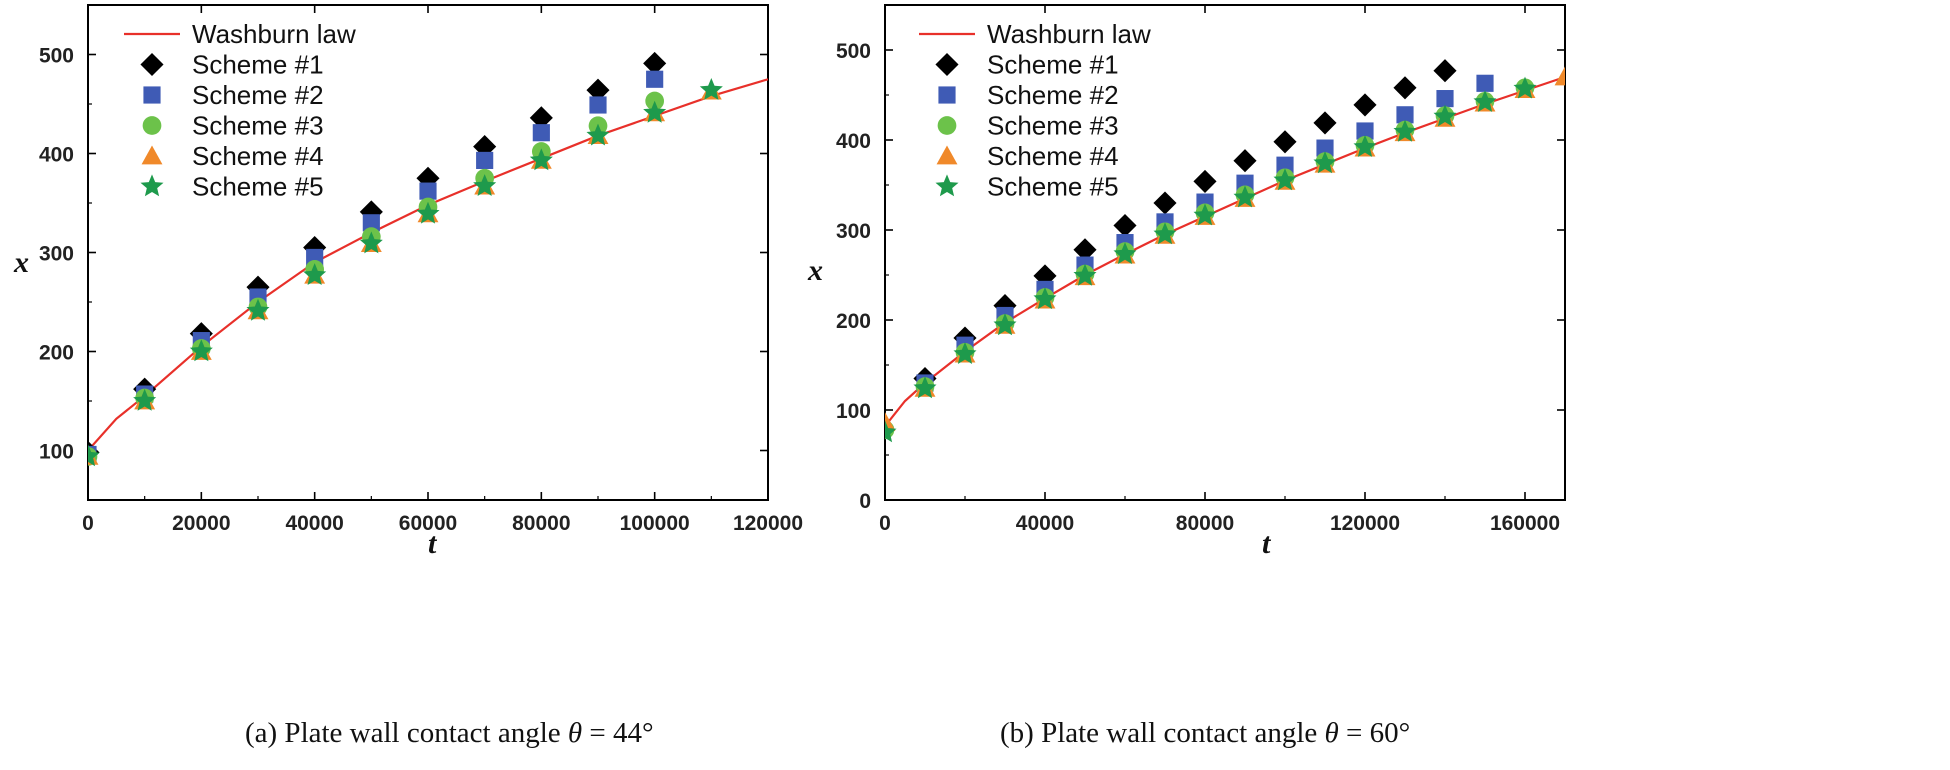 This screenshot has width=1950, height=770. What do you see at coordinates (406, 733) in the screenshot?
I see `caption-label: (a) Plate wall contact angle` at bounding box center [406, 733].